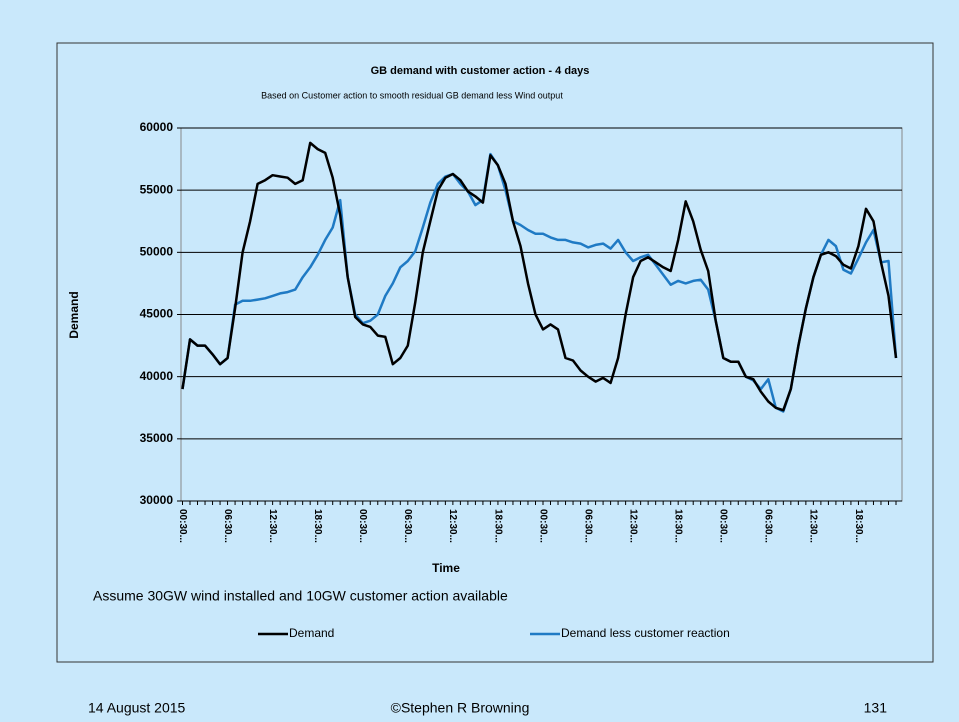  What do you see at coordinates (137, 708) in the screenshot?
I see `footer-date: 14 August 2015` at bounding box center [137, 708].